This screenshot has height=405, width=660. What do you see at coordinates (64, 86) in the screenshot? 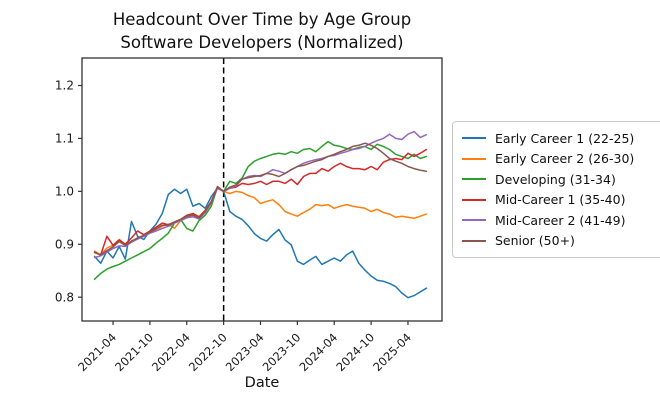
I see `y-tick-label: 1.2` at bounding box center [64, 86].